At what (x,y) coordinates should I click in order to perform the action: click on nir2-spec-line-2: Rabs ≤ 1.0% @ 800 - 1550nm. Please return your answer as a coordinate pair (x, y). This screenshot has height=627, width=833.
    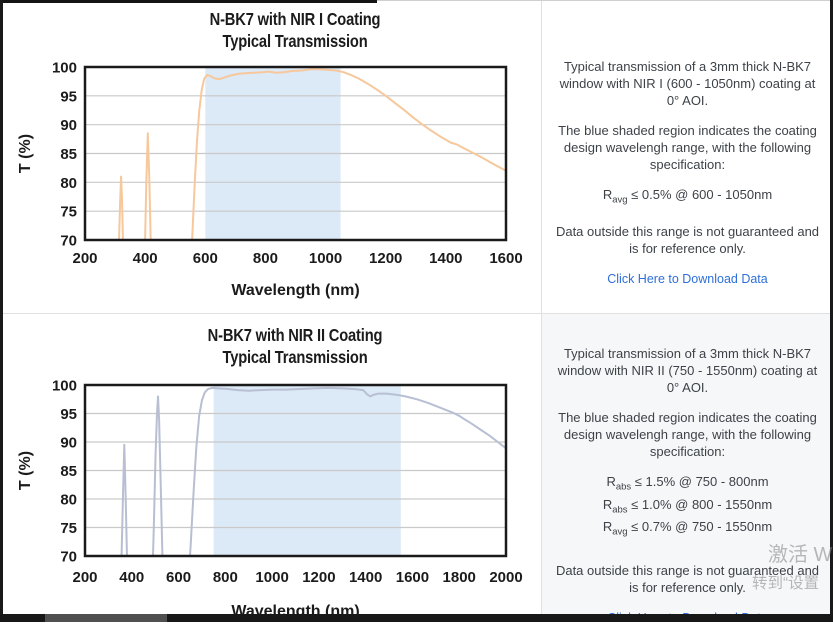
    Looking at the image, I should click on (687, 507).